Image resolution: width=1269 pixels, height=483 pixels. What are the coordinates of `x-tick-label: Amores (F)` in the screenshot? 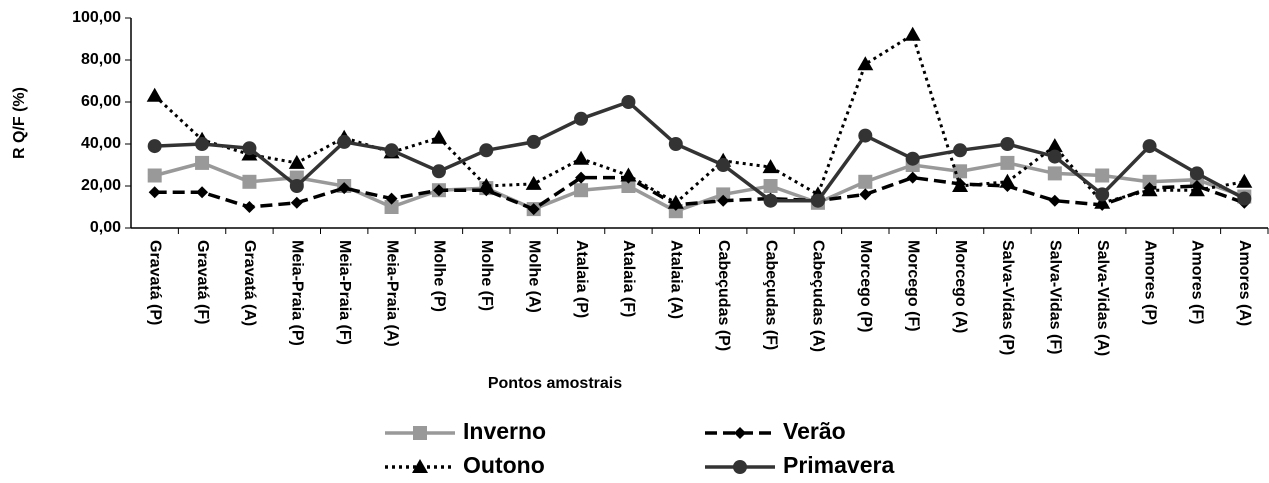 It's located at (1197, 282).